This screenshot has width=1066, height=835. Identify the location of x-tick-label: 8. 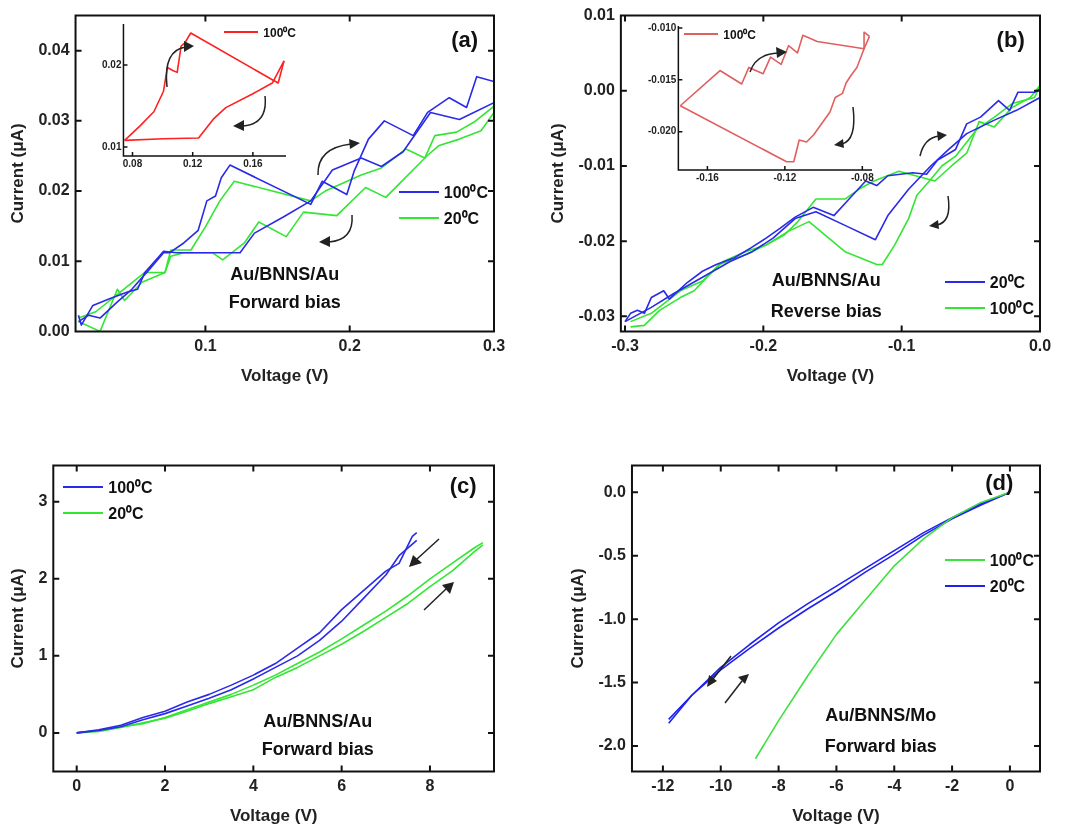
(430, 786).